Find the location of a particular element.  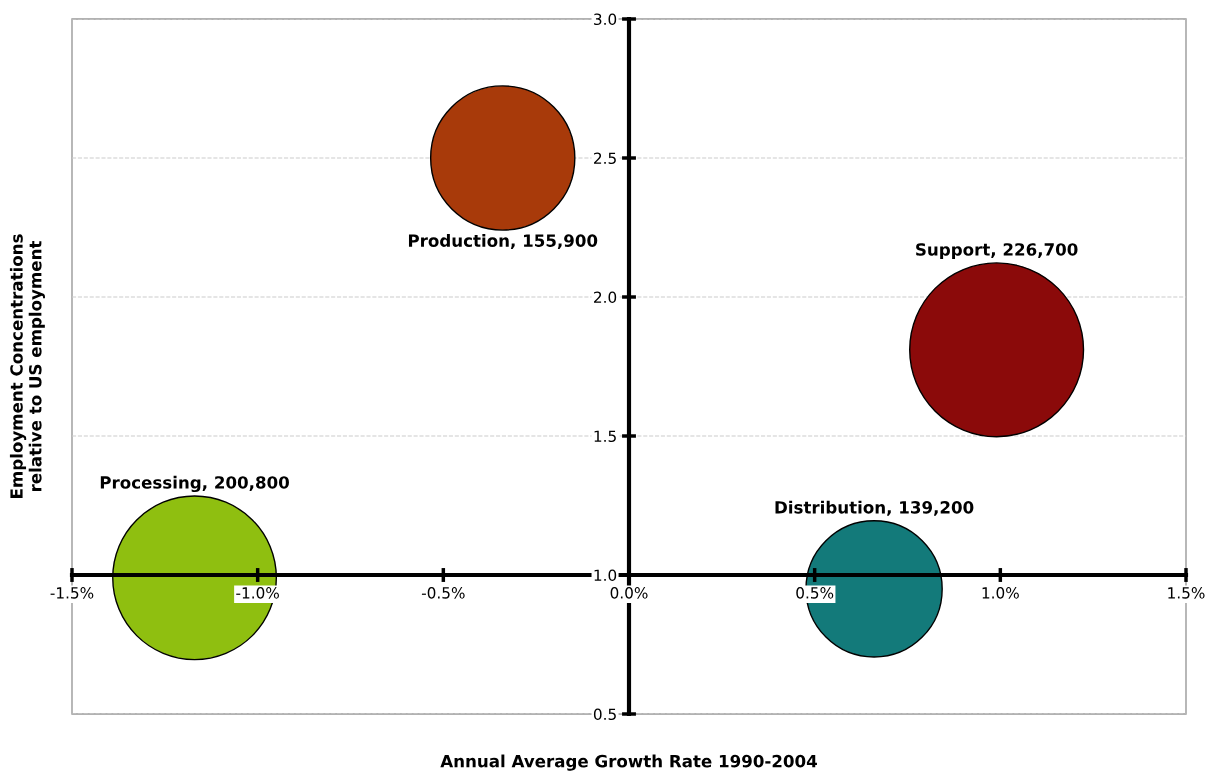

y-axis-title: Employment Concentrations relative to US employment is located at coordinates (27, 366).